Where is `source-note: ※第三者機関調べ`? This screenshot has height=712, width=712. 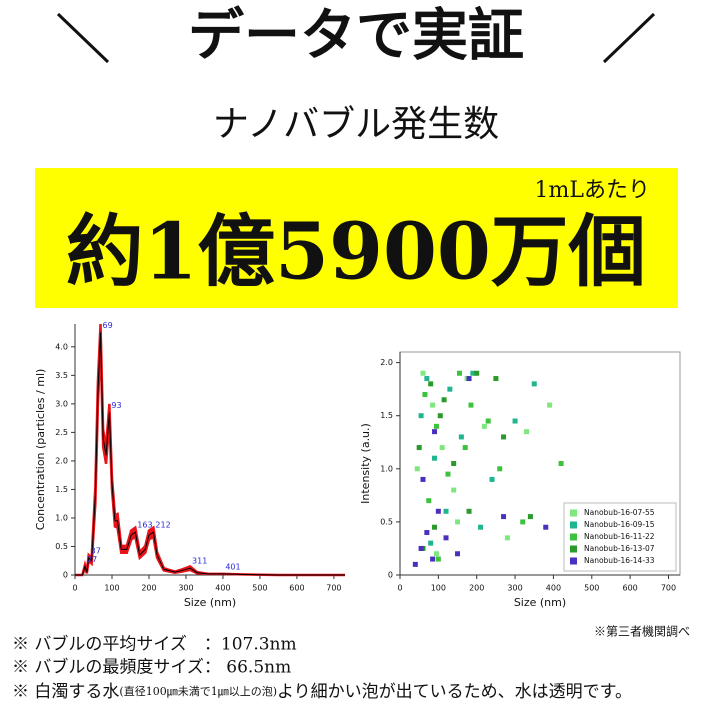 source-note: ※第三者機関調べ is located at coordinates (642, 631).